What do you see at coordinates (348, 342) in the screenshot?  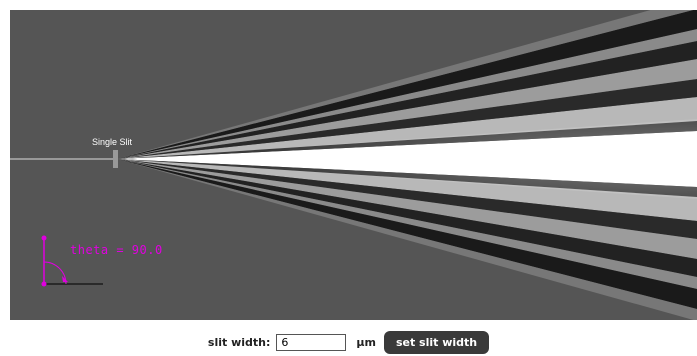 I see `control-bar: slit width: μm set slit width` at bounding box center [348, 342].